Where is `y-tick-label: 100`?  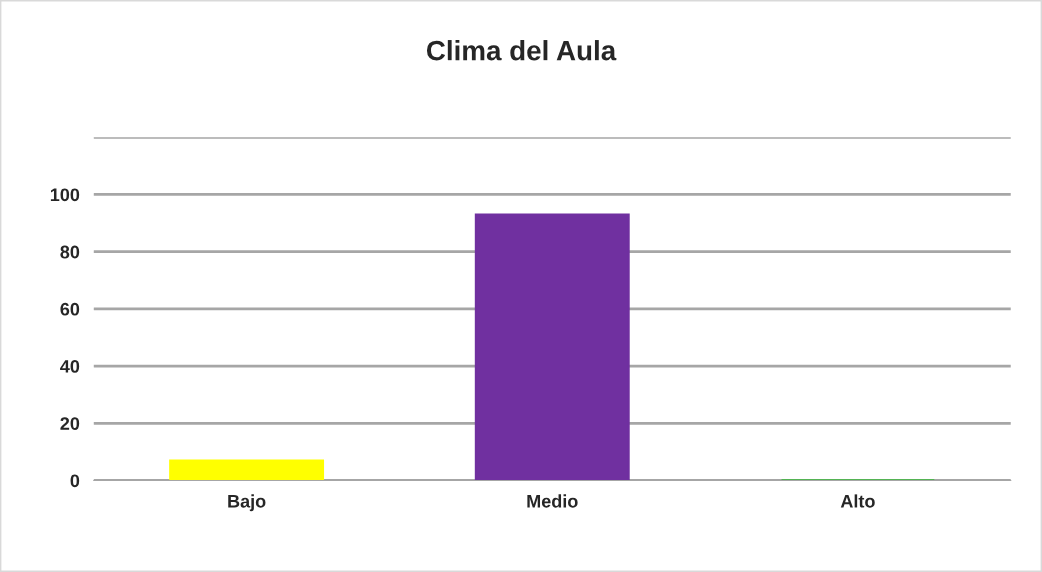
y-tick-label: 100 is located at coordinates (65, 195).